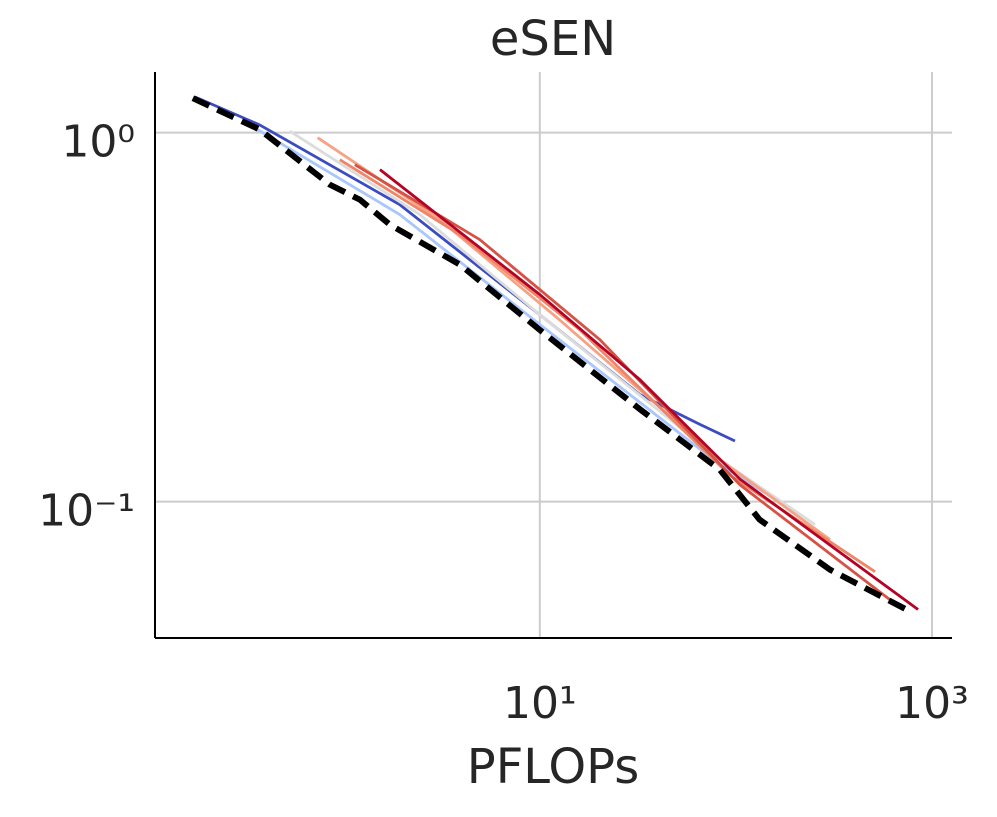  What do you see at coordinates (98, 142) in the screenshot?
I see `y-tick-label: 10⁰` at bounding box center [98, 142].